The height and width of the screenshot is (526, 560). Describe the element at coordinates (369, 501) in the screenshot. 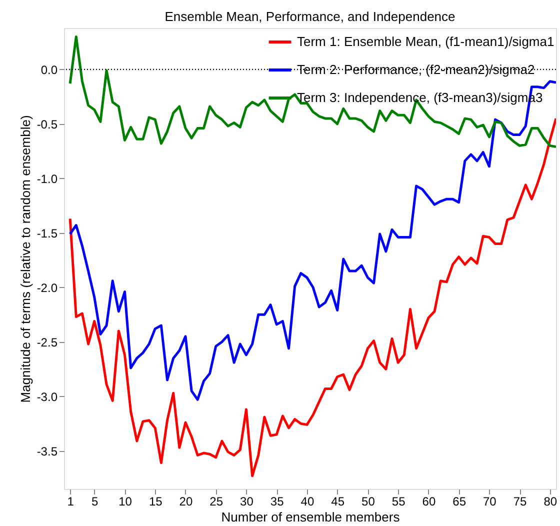

I see `x-tick-label: 50` at that location.